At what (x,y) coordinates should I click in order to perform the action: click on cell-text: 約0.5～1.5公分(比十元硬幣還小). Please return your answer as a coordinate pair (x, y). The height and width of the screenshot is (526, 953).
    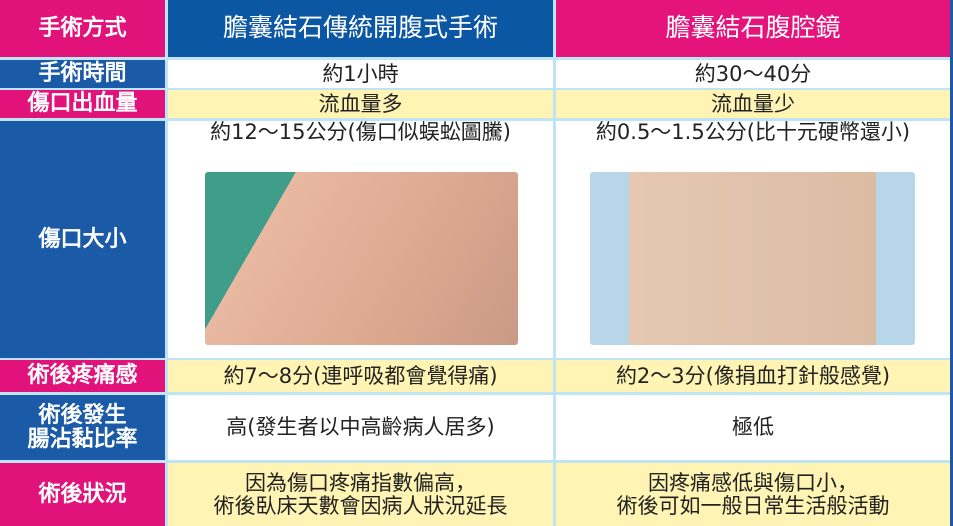
    Looking at the image, I should click on (753, 132).